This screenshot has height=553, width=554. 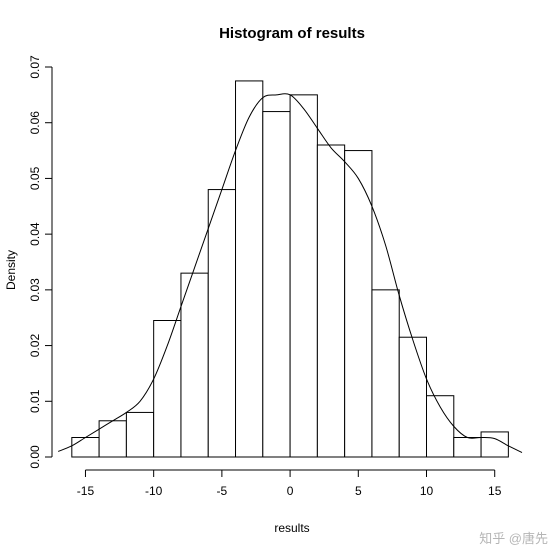 I want to click on y-tick-label: 0.06, so click(x=35, y=123).